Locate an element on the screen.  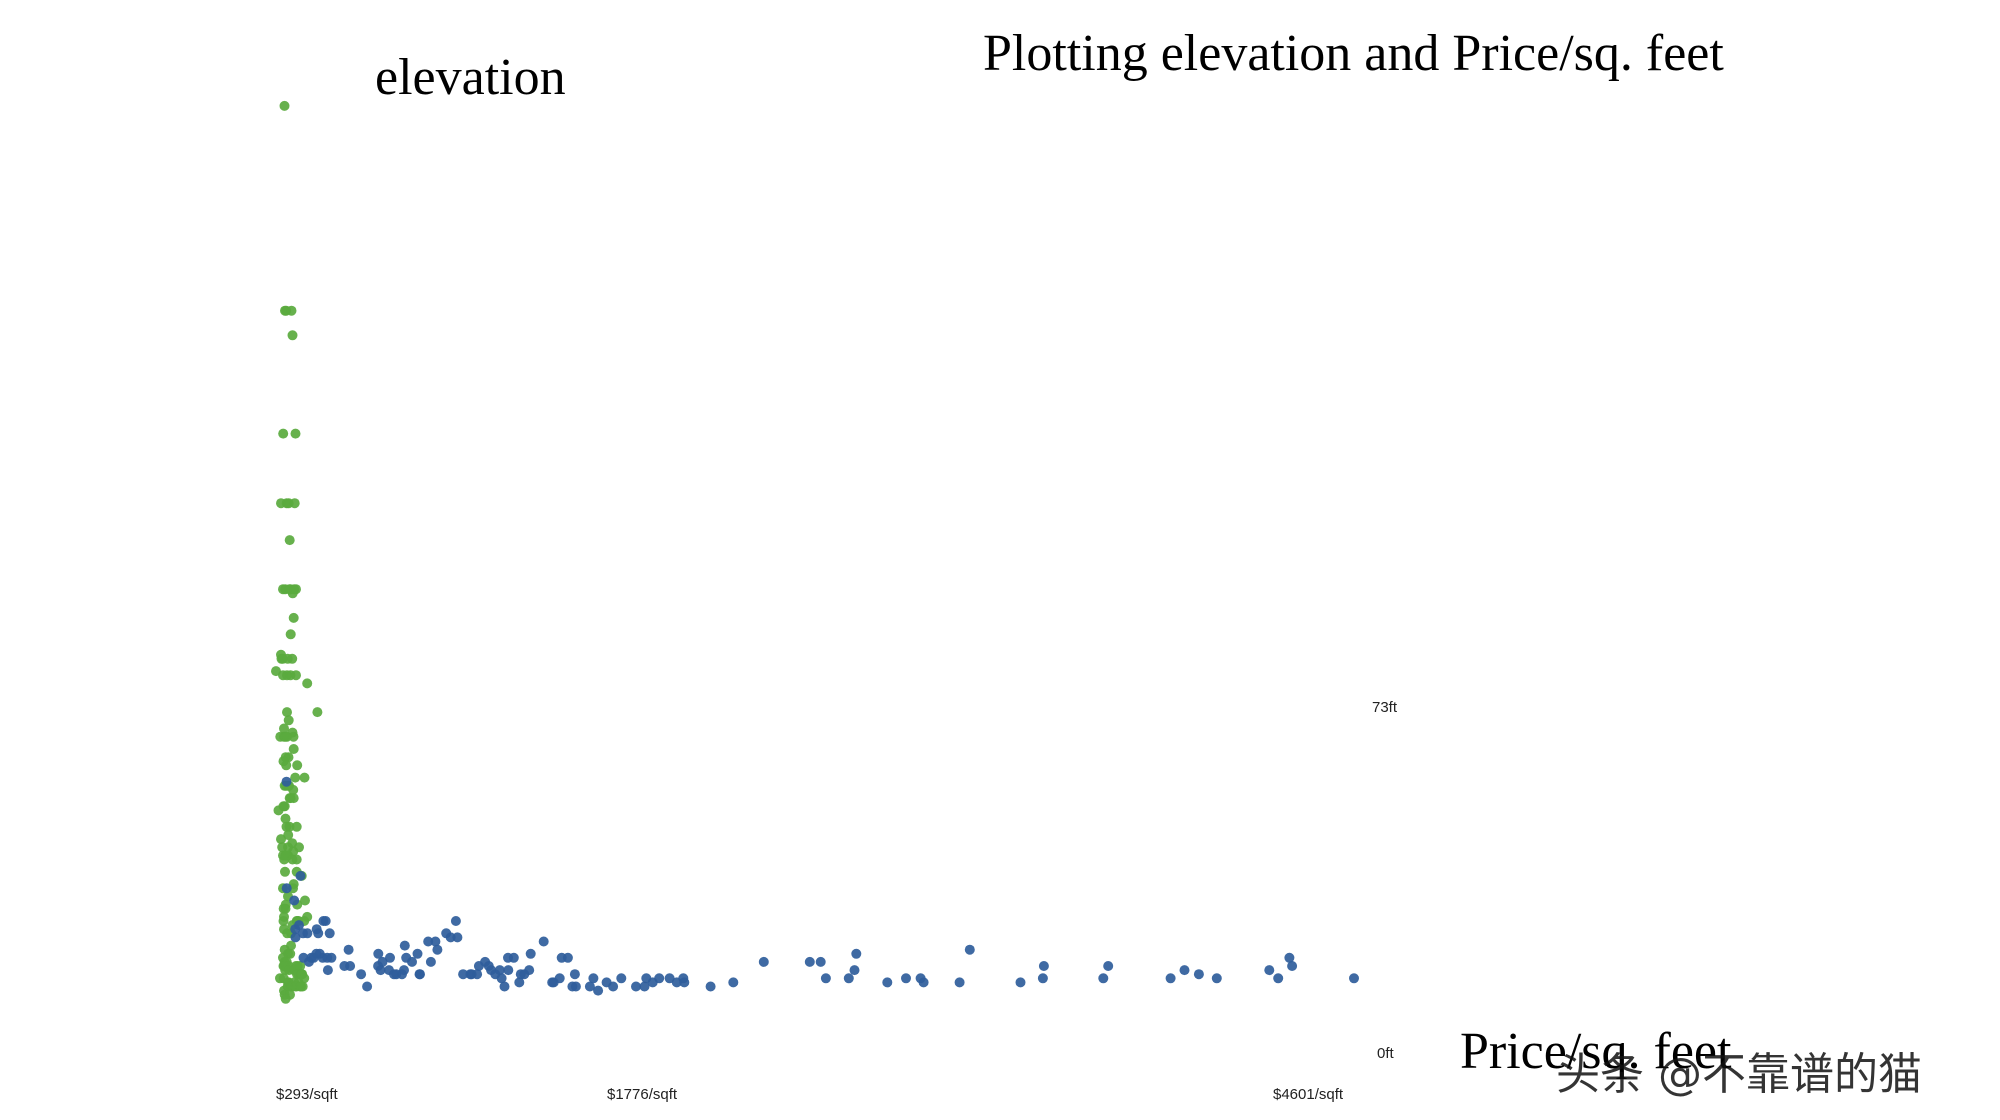
x-axis-label: Price/sq. feet is located at coordinates (1596, 1051).